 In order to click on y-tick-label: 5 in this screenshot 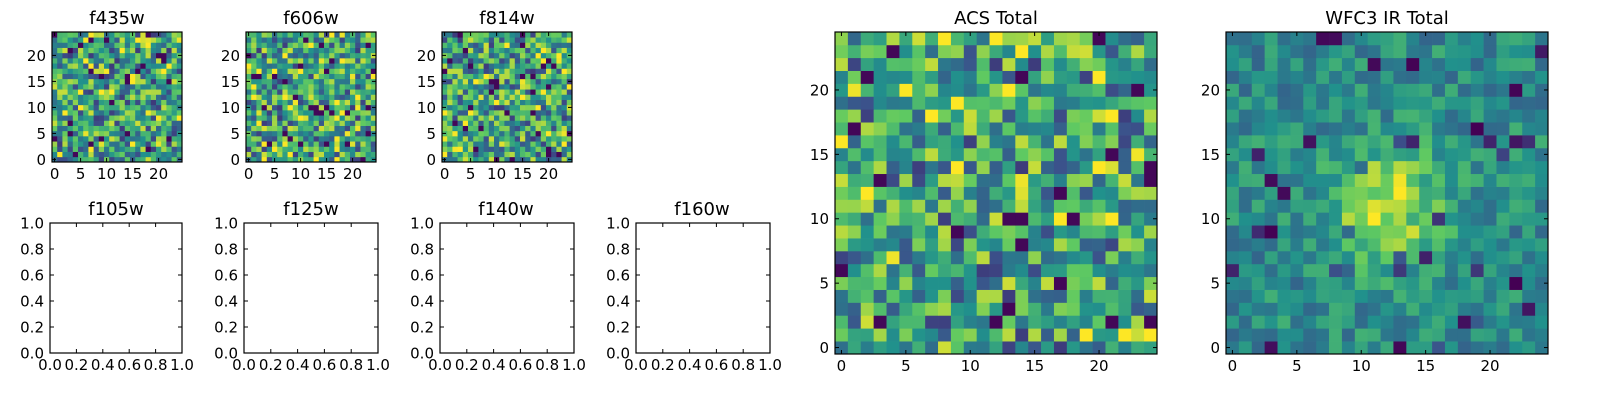, I will do `click(235, 134)`.